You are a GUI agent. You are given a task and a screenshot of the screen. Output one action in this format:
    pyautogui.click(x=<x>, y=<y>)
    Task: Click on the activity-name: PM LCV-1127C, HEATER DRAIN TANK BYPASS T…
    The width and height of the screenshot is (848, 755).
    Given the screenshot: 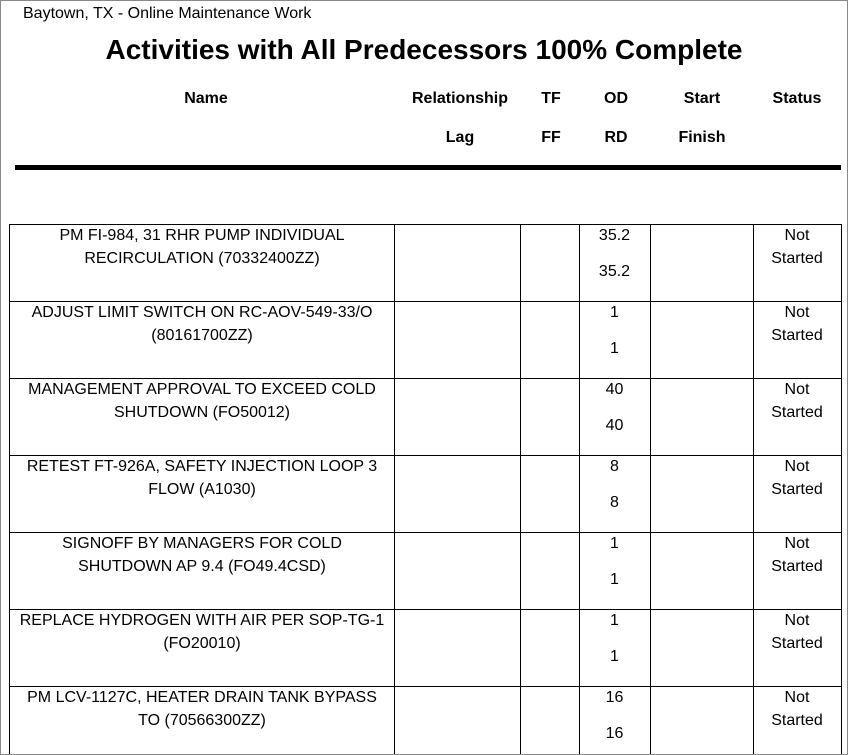 What is the action you would take?
    pyautogui.click(x=202, y=709)
    